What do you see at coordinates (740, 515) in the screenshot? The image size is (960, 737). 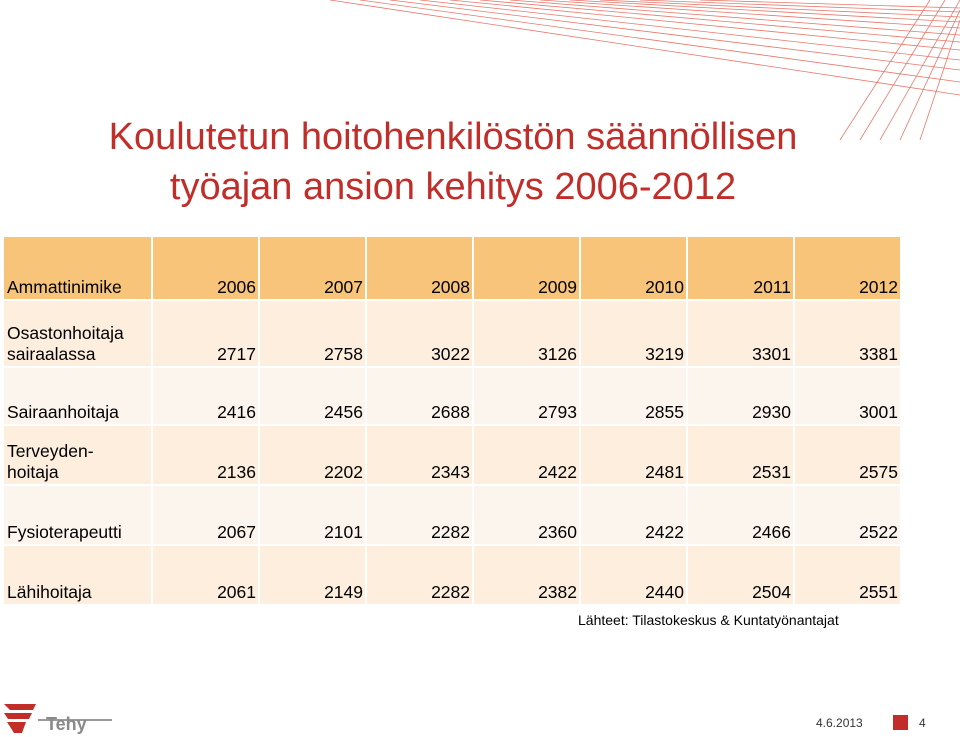 I see `value-cell: 2466` at bounding box center [740, 515].